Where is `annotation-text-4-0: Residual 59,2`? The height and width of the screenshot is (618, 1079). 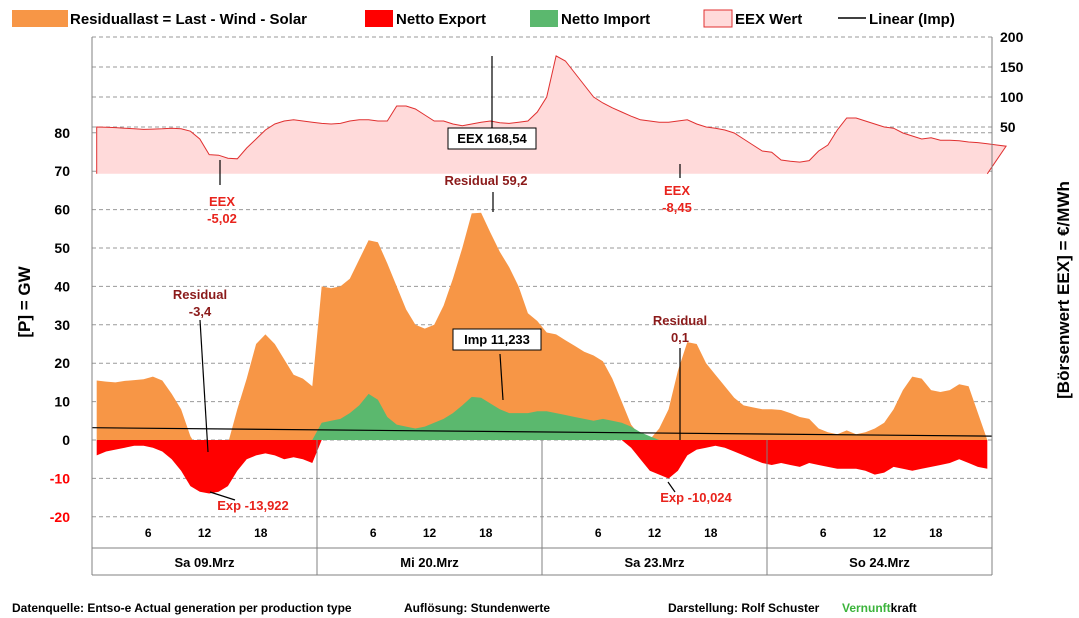 annotation-text-4-0: Residual 59,2 is located at coordinates (485, 180).